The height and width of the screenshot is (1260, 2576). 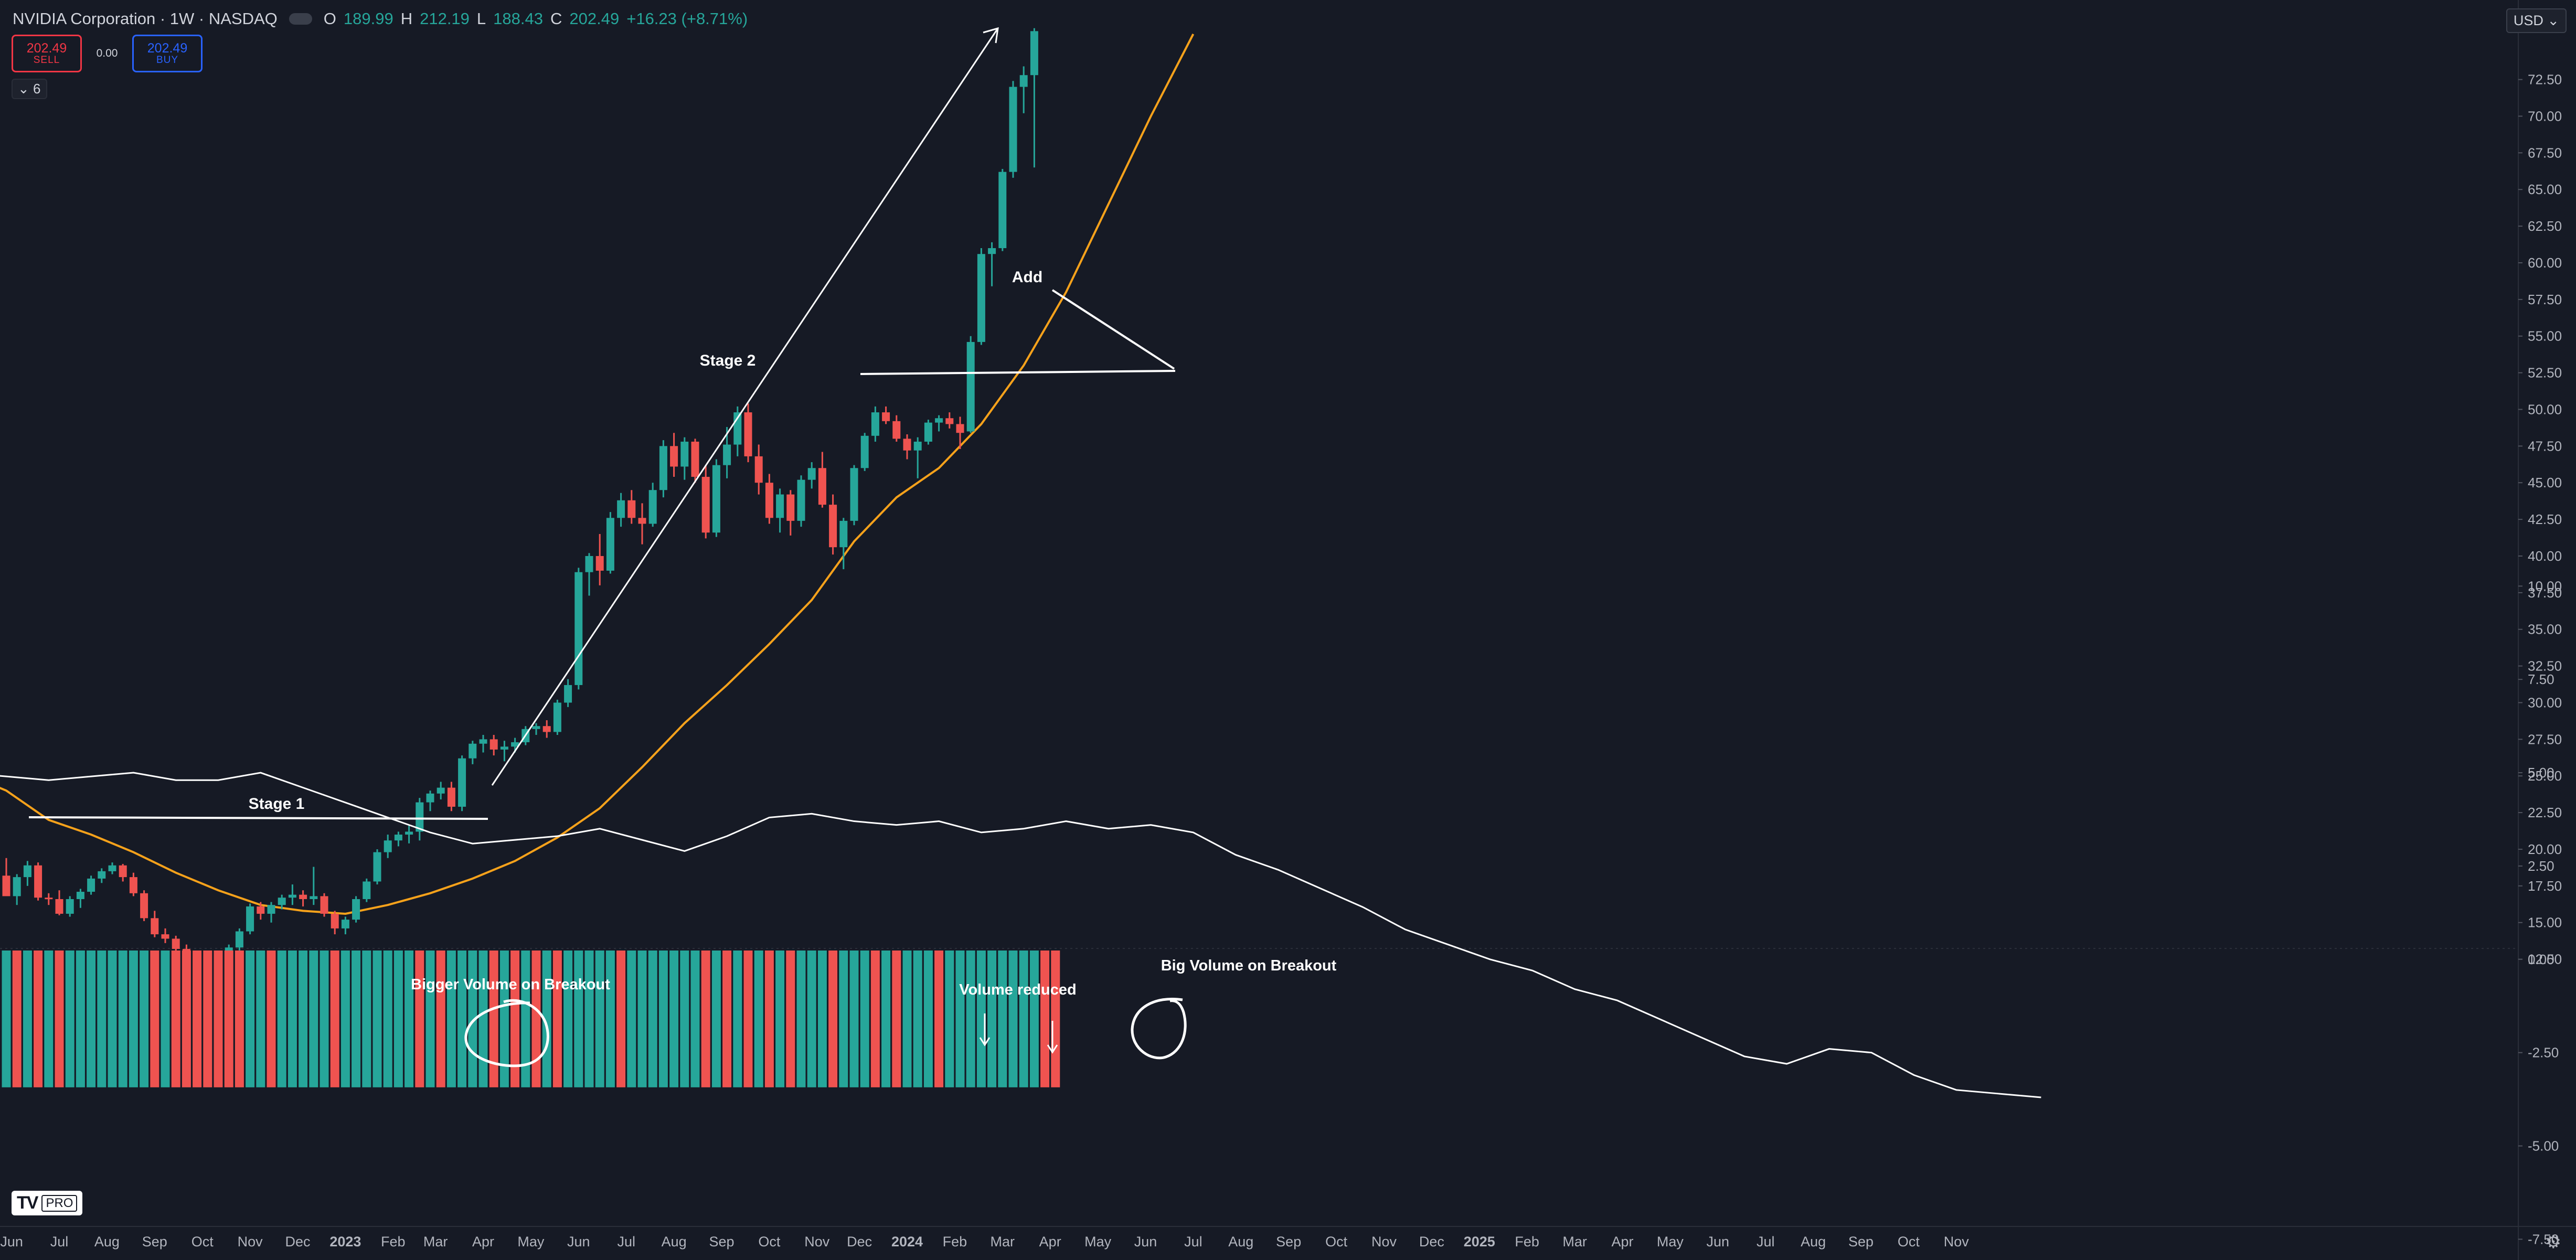 I want to click on low-label: L, so click(x=481, y=18).